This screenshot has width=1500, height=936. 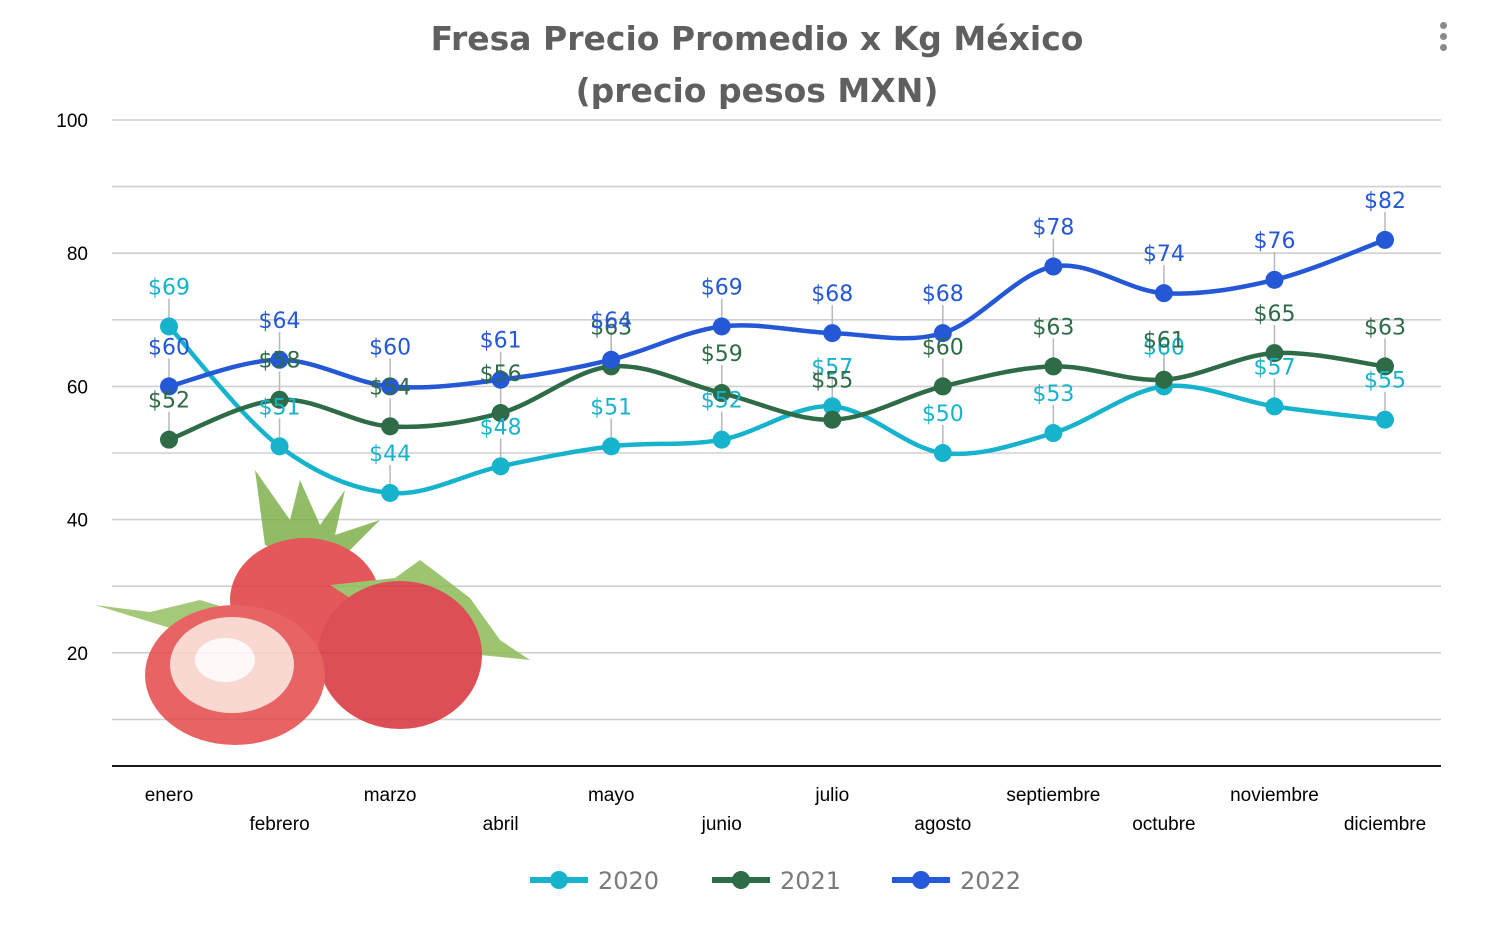 What do you see at coordinates (1164, 341) in the screenshot?
I see `data-label-2021: $61` at bounding box center [1164, 341].